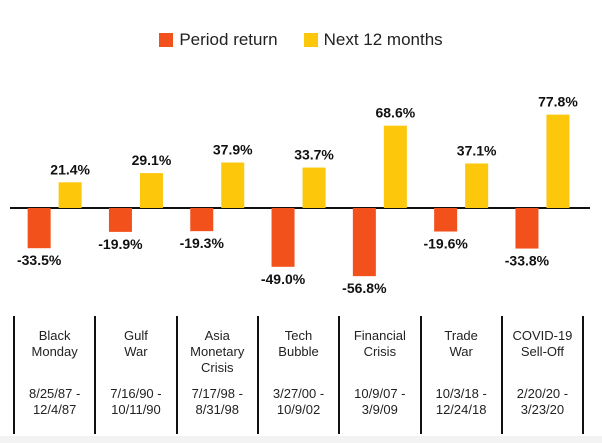 This screenshot has width=602, height=443. I want to click on event-name: Gulf War, so click(135, 344).